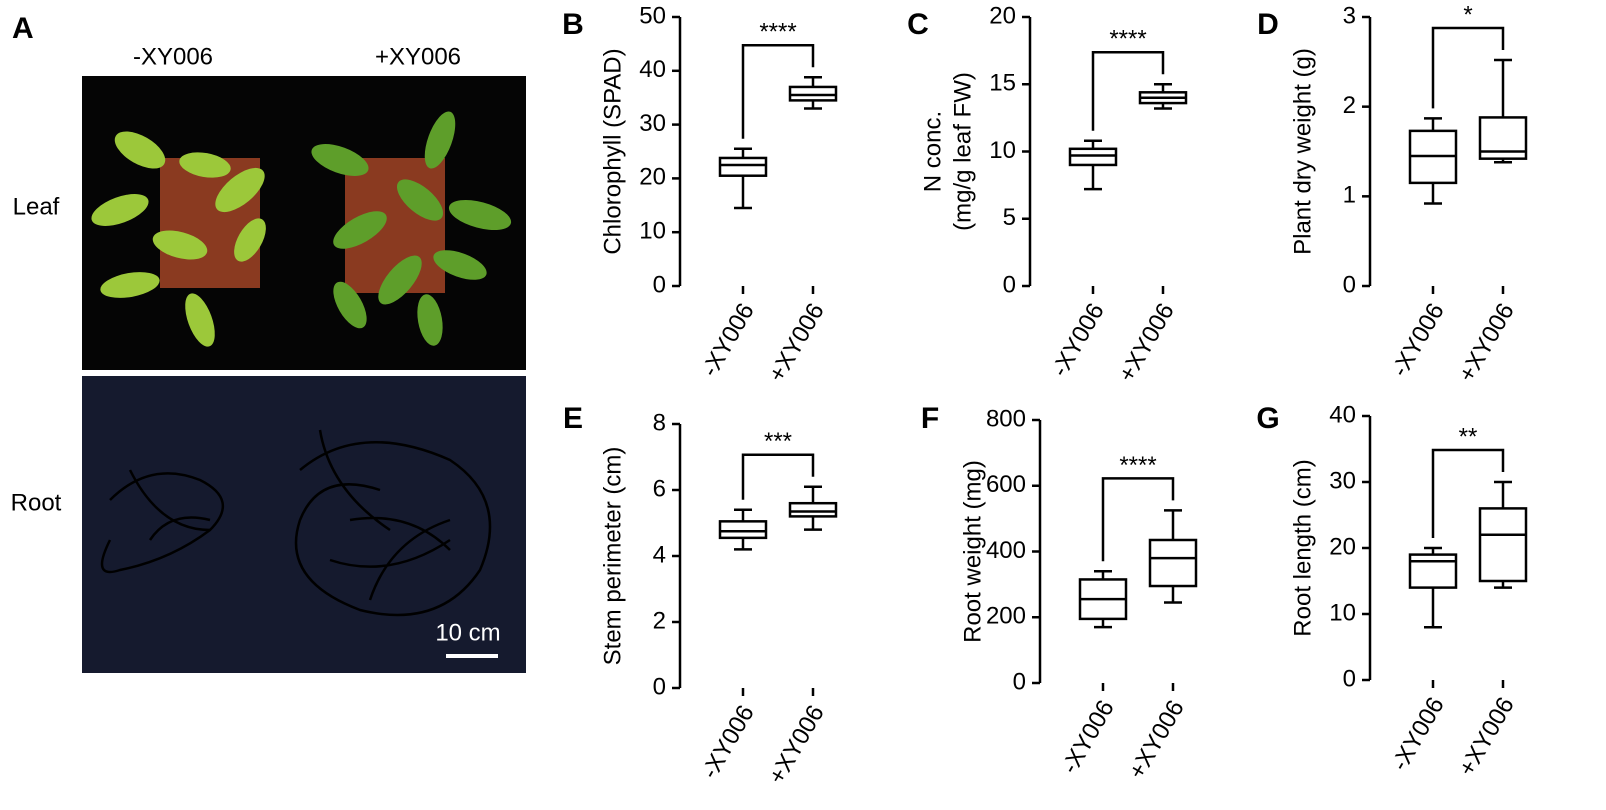  What do you see at coordinates (1349, 15) in the screenshot?
I see `y-tick-label: 3` at bounding box center [1349, 15].